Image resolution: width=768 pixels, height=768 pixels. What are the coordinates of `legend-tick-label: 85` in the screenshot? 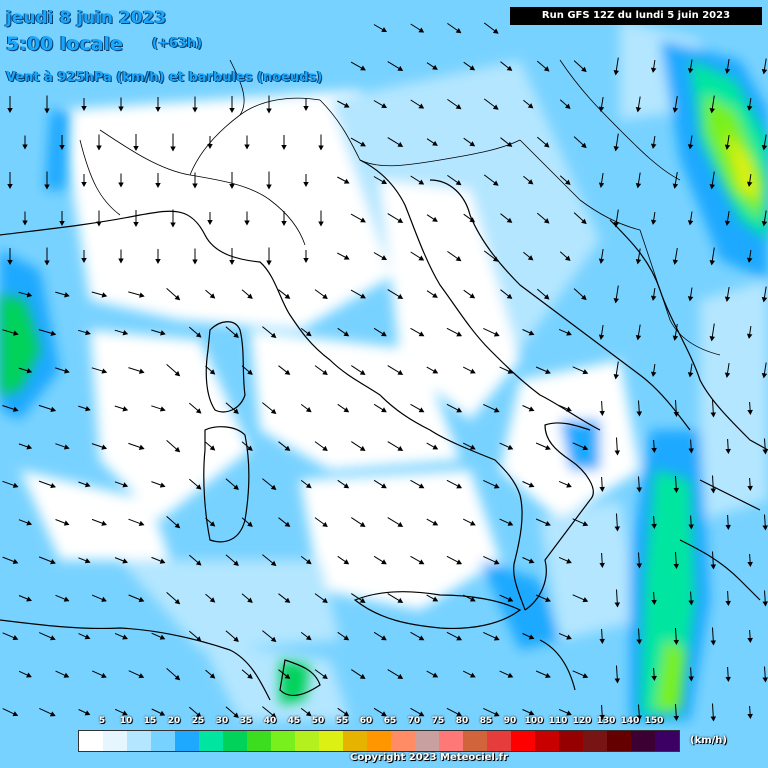 It's located at (486, 721).